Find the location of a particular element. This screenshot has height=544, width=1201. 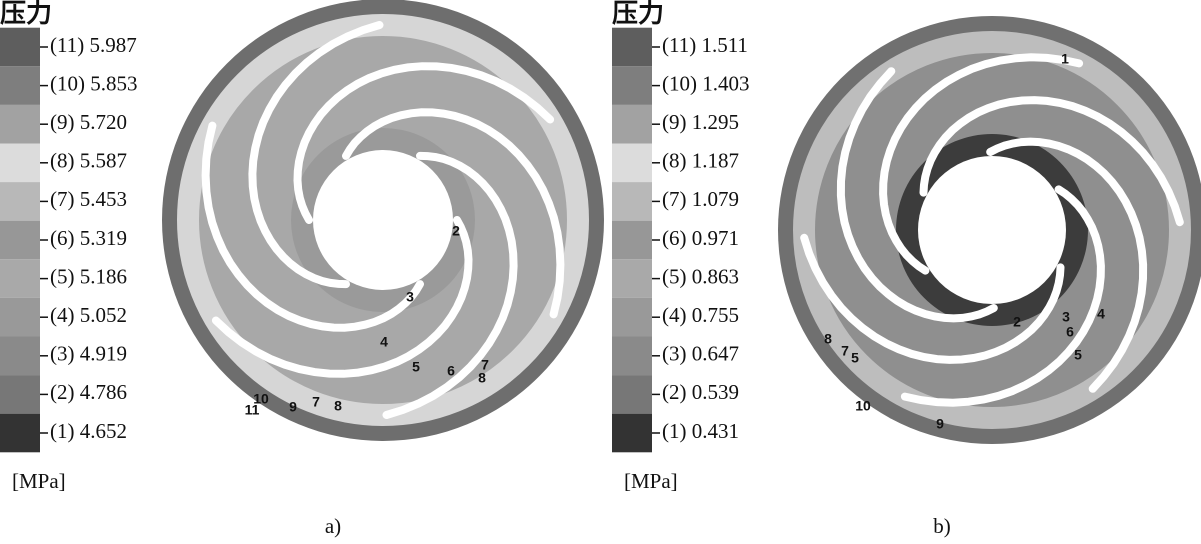

legend-label: (4) 0.755 is located at coordinates (700, 315).